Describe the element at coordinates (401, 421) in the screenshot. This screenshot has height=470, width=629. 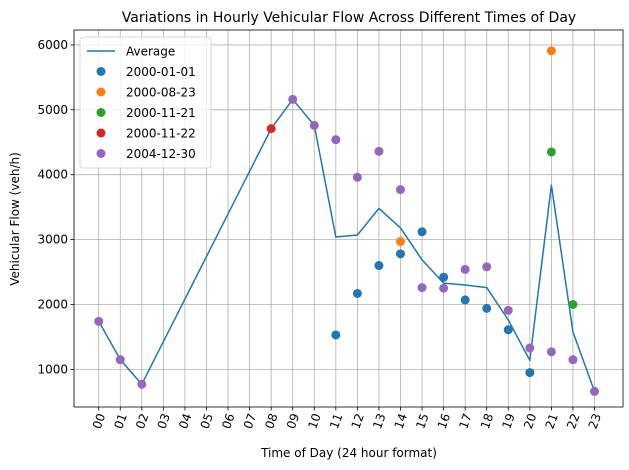
I see `x-tick-label: 14` at that location.